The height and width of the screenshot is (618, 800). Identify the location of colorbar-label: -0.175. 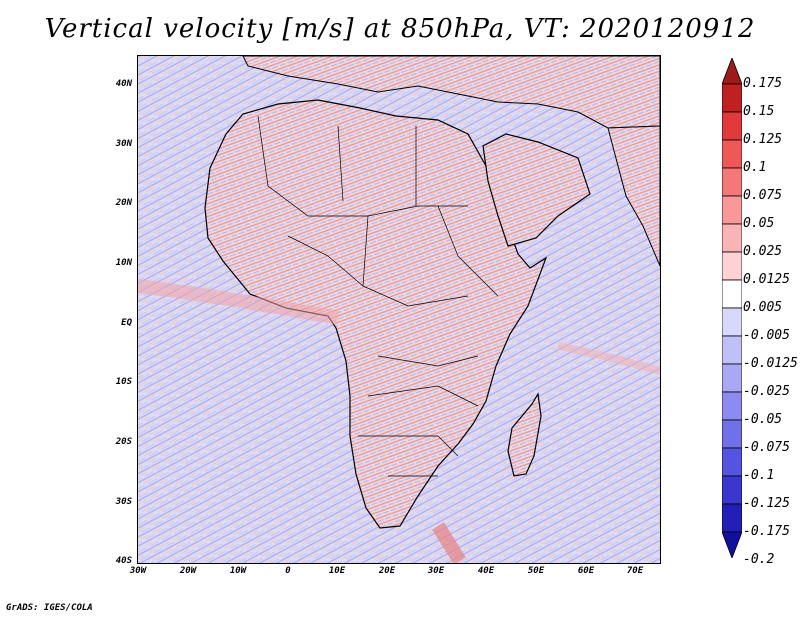
(766, 531).